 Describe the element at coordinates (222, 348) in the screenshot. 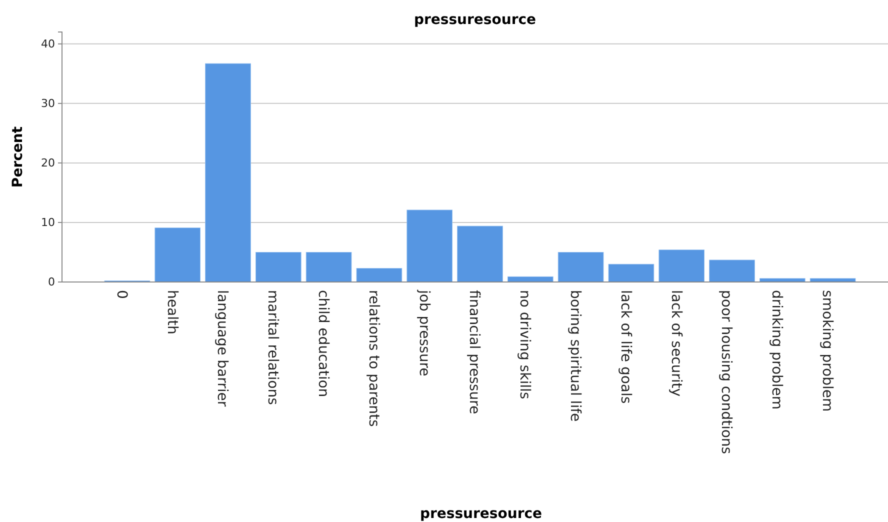

I see `x-tick-label: language barrier` at that location.